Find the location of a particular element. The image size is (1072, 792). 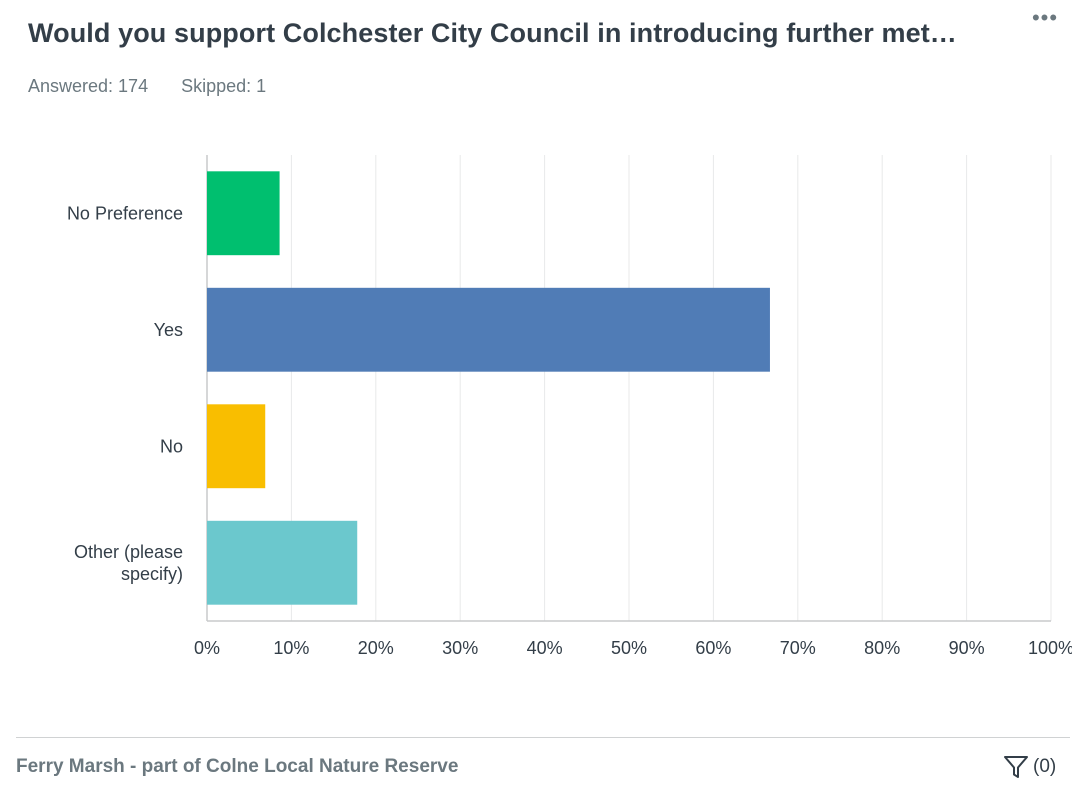

category-label: Yes is located at coordinates (168, 330).